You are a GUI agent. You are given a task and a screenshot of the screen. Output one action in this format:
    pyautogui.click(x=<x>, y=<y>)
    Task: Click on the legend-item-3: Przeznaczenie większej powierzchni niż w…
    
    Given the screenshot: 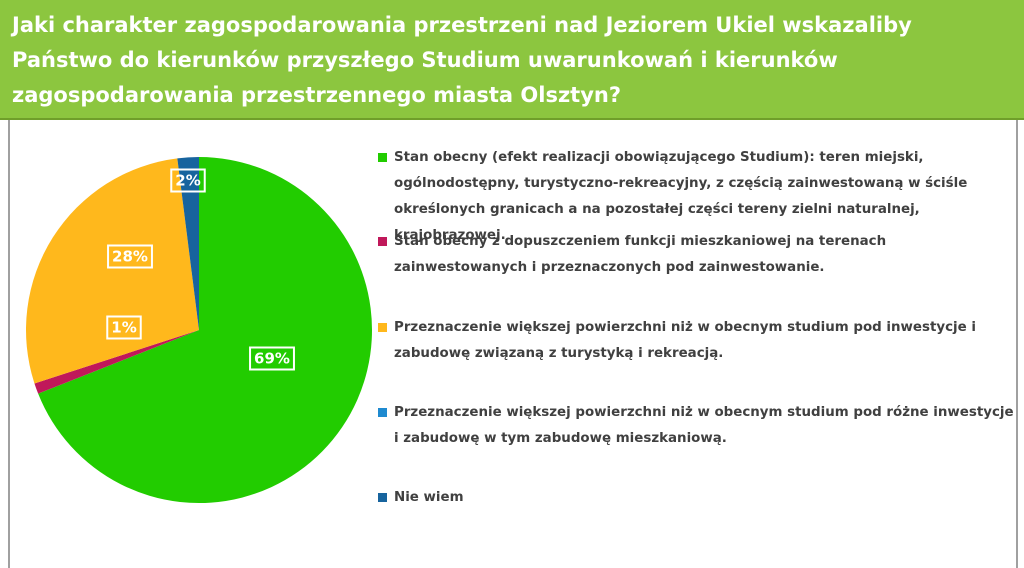 What is the action you would take?
    pyautogui.click(x=696, y=426)
    